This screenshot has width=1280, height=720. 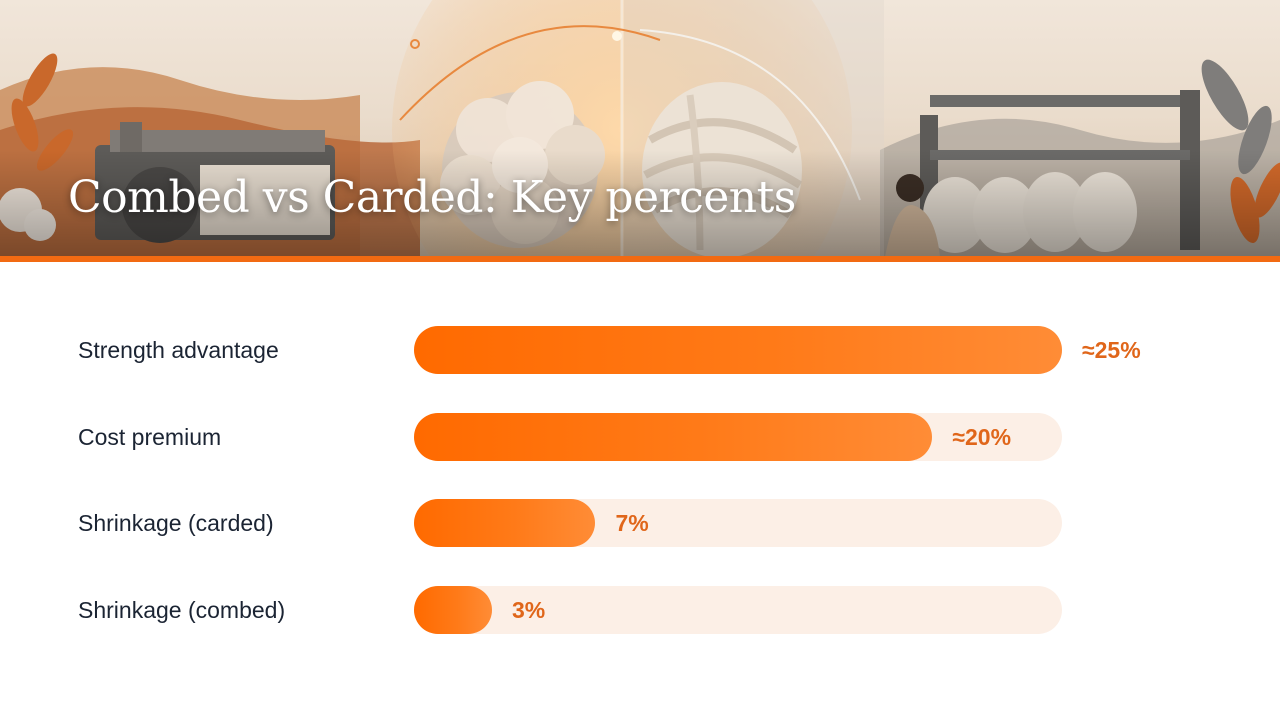 I want to click on bar-category-label: Strength advantage, so click(x=178, y=350).